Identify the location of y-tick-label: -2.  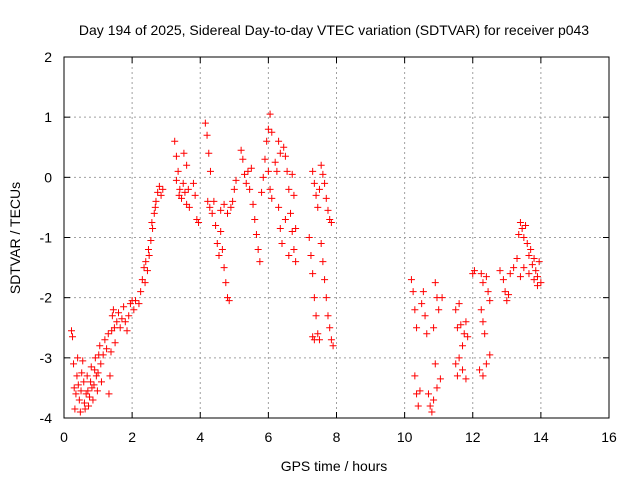
(46, 298).